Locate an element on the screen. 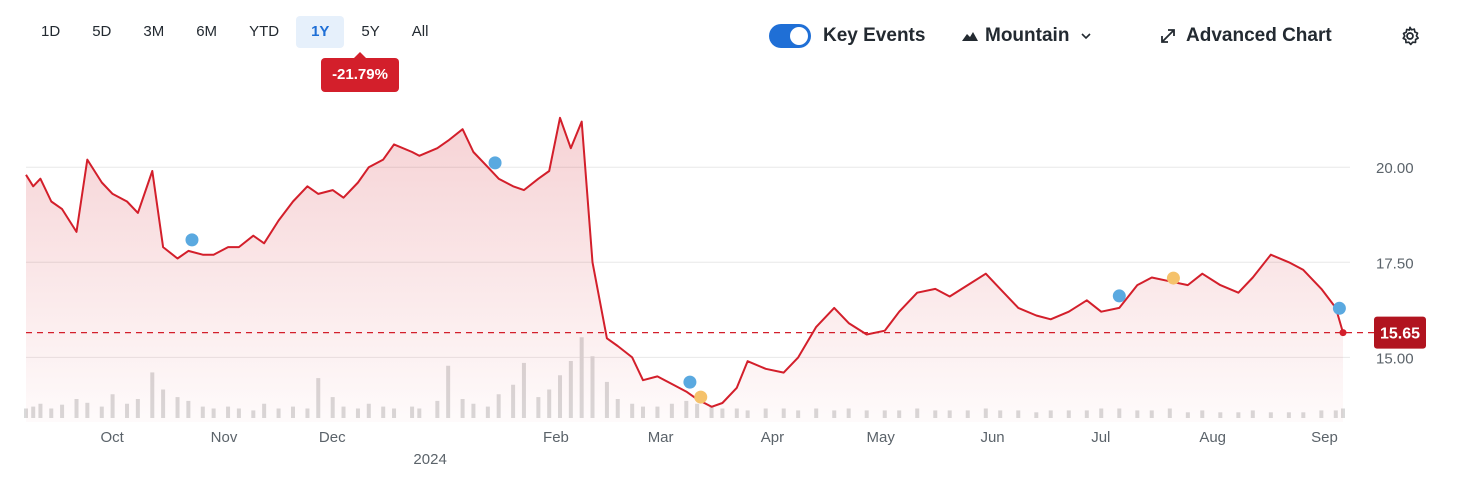  chevron-down-icon is located at coordinates (1086, 36).